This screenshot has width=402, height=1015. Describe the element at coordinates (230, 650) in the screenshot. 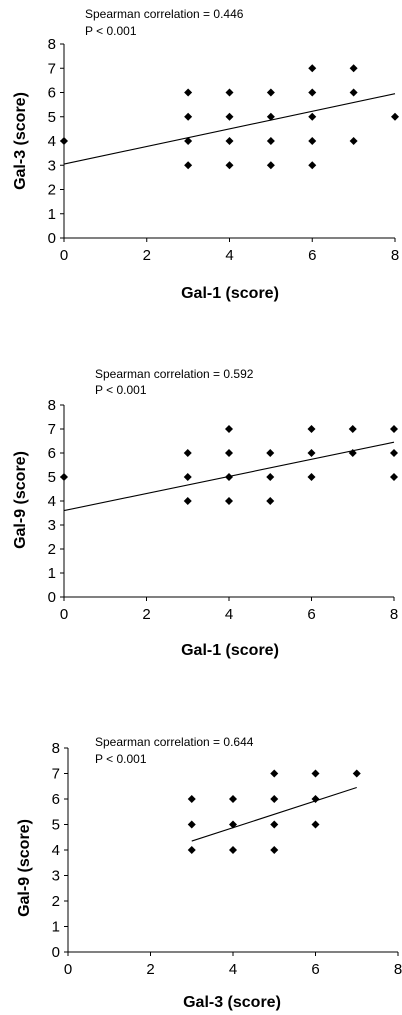

I see `x-axis-label: Gal-1 (score)` at that location.